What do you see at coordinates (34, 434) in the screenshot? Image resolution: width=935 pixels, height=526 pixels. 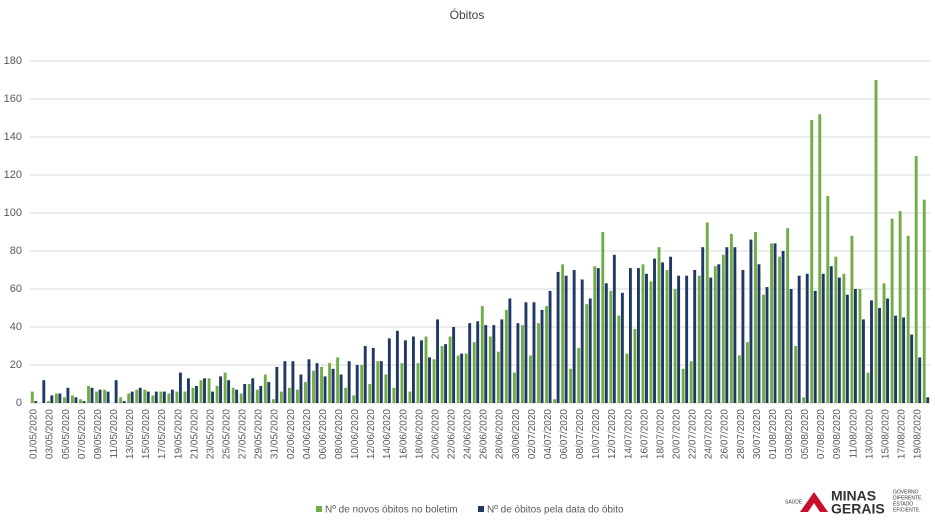 I see `x-tick-label: 01/05/2020` at bounding box center [34, 434].